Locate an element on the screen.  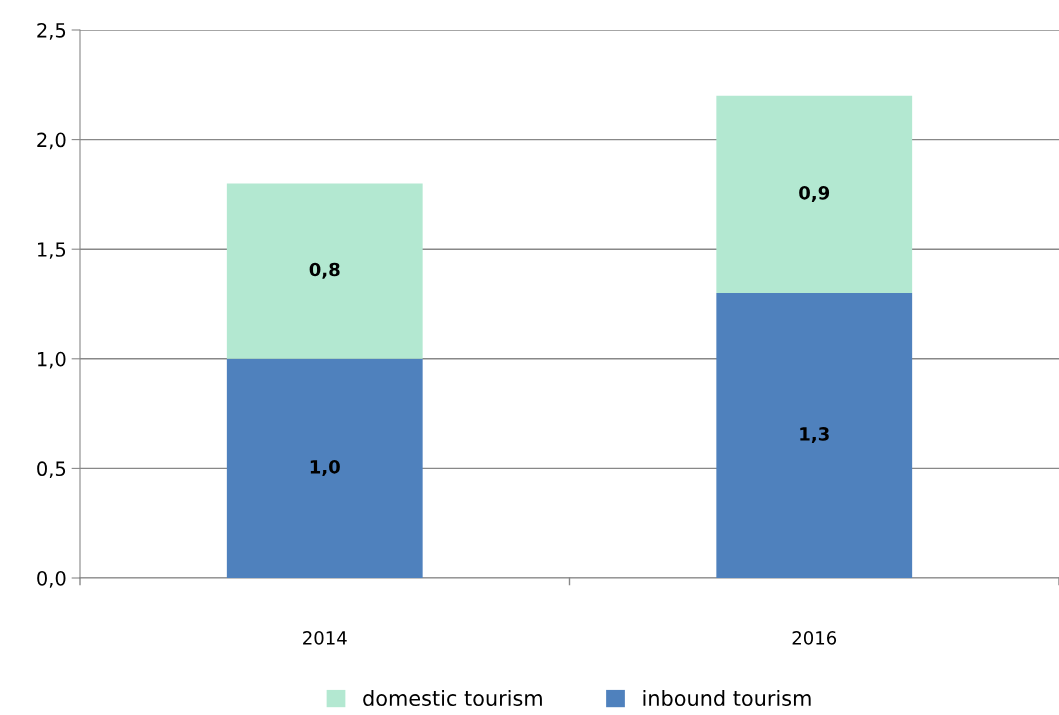
data-label: 1,3 is located at coordinates (814, 435).